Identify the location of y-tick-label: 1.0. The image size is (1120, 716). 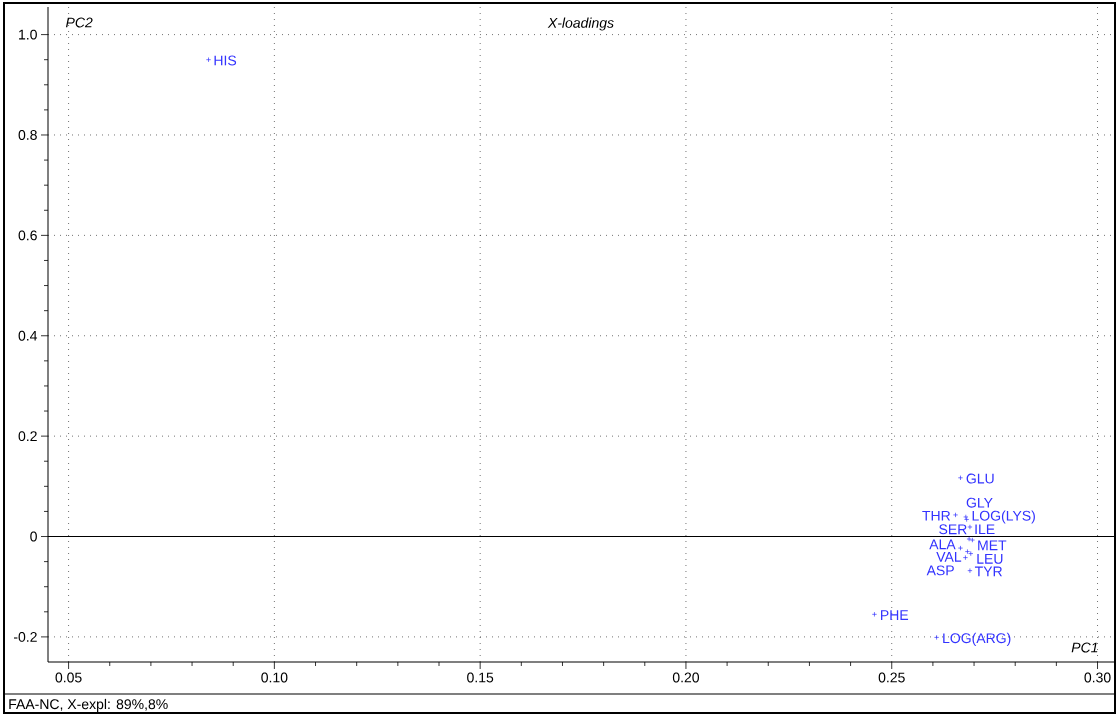
(28, 34).